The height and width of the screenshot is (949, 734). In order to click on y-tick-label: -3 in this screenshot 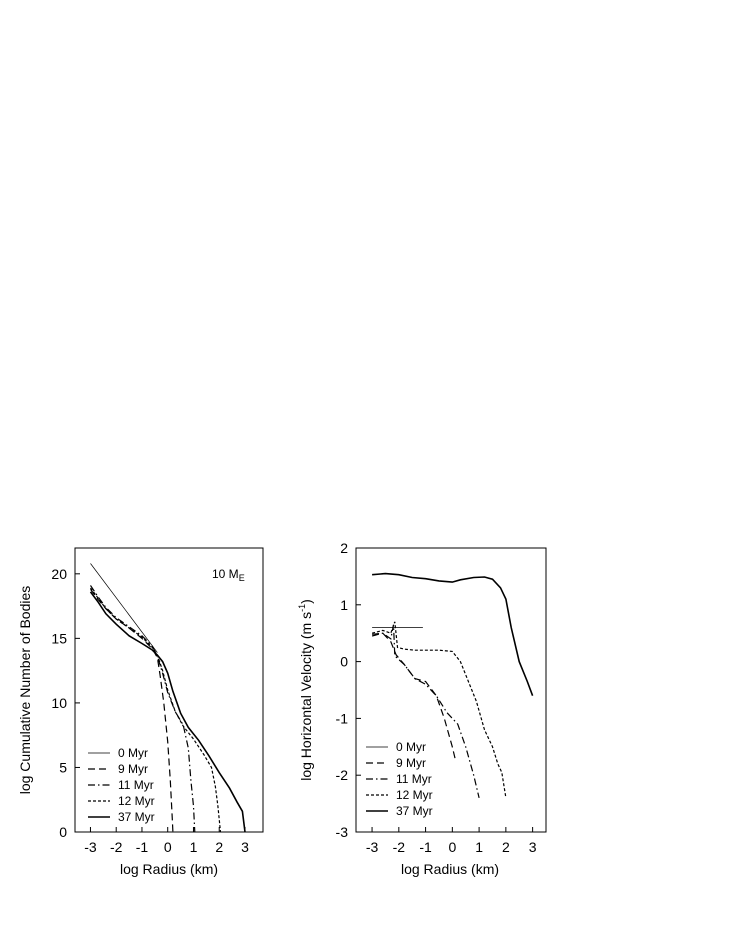, I will do `click(342, 832)`.